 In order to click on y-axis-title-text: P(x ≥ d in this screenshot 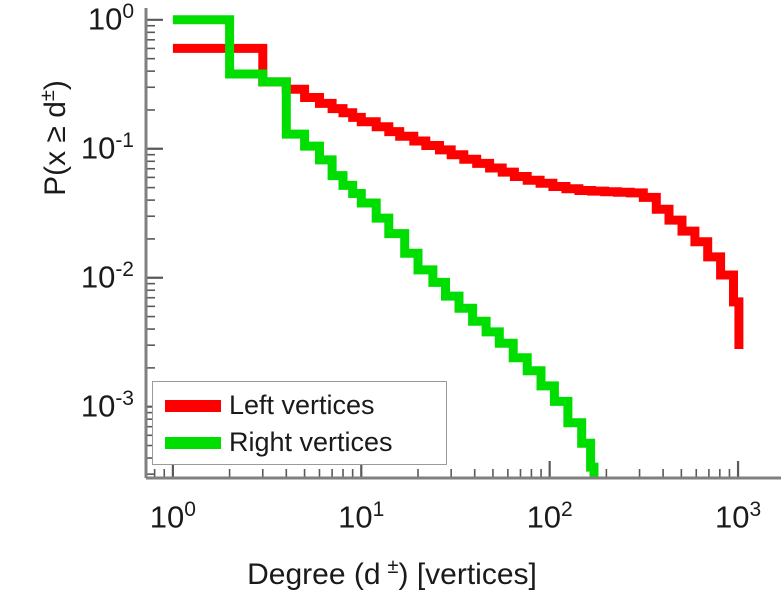, I will do `click(55, 148)`.